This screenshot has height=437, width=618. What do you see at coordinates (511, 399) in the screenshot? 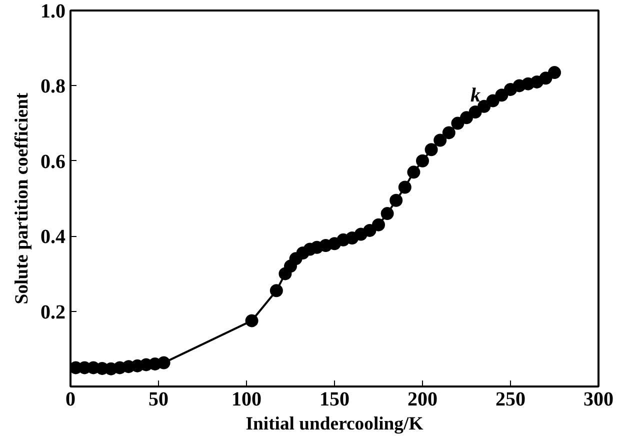
I see `x-tick-label: 250` at bounding box center [511, 399].